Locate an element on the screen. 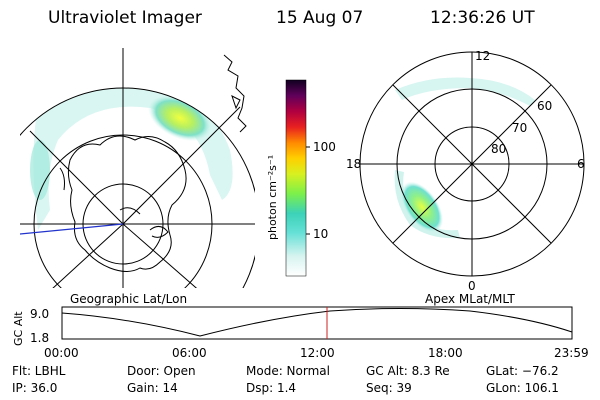 Image resolution: width=600 pixels, height=400 pixels. mlt-label-12: 12 is located at coordinates (482, 56).